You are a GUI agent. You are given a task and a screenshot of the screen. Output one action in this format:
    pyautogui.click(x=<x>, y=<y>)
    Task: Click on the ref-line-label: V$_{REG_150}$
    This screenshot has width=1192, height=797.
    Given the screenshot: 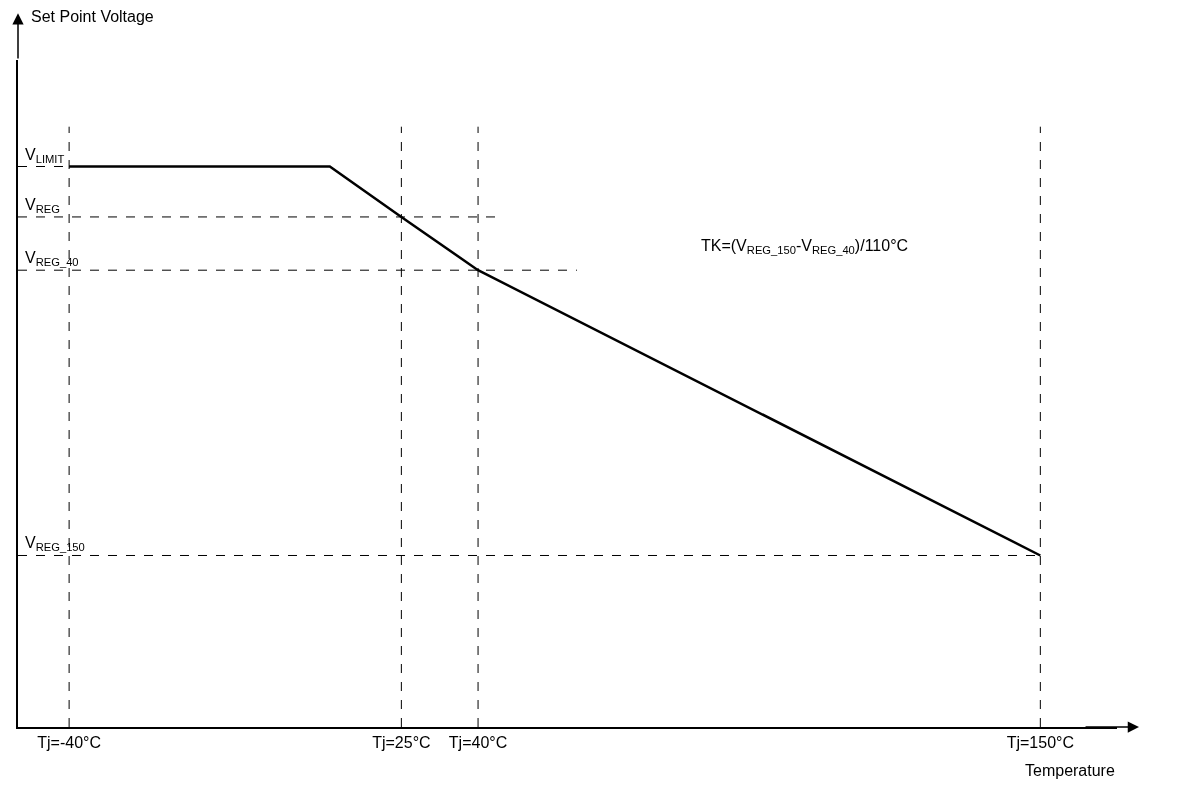 What is the action you would take?
    pyautogui.click(x=55, y=544)
    